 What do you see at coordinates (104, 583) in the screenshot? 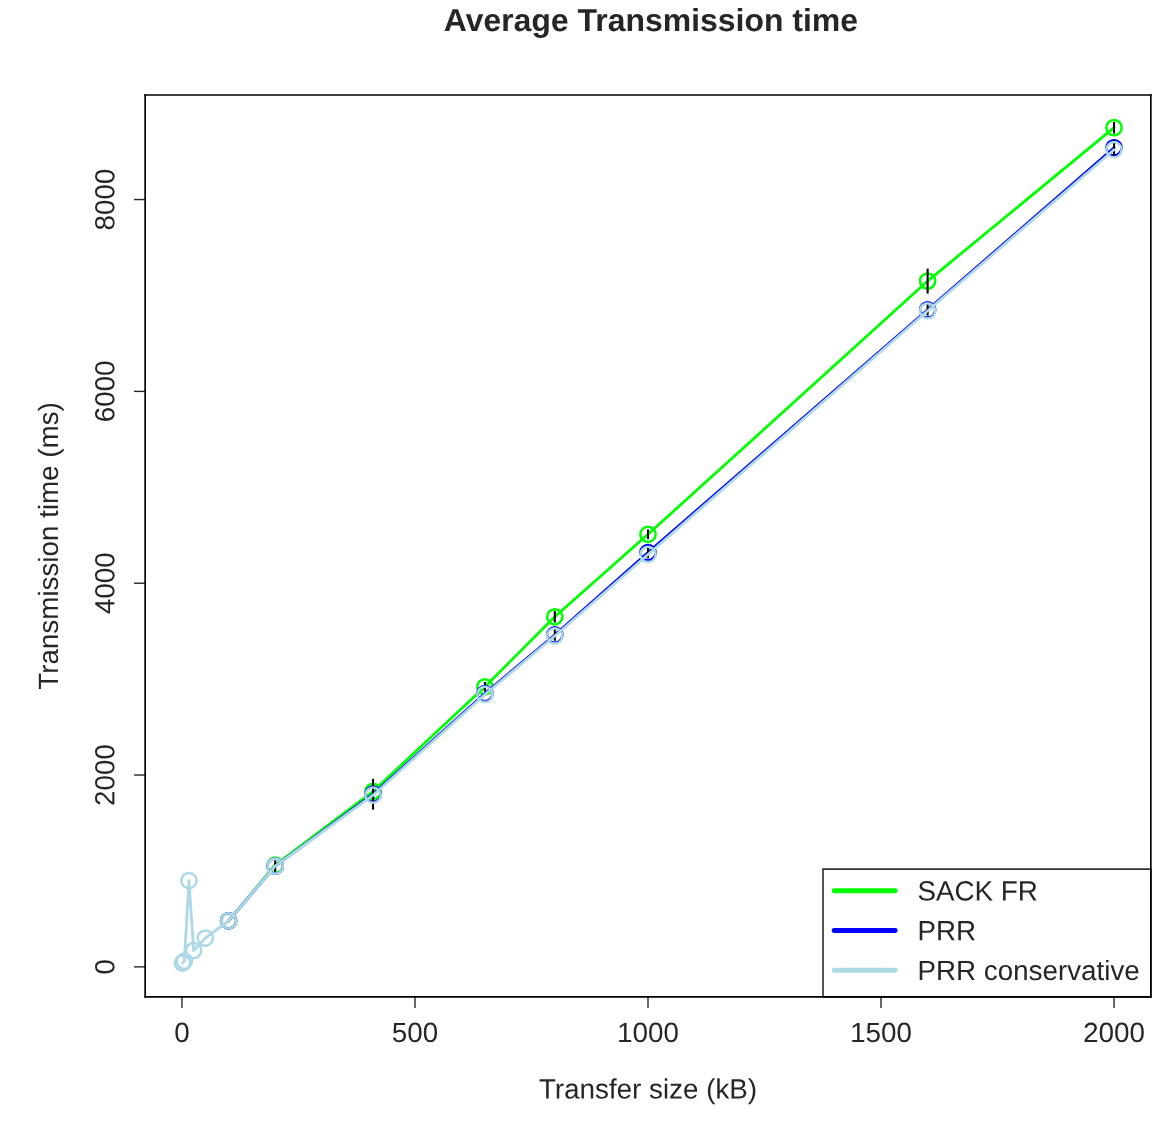
I see `y-tick-label: 4000` at bounding box center [104, 583].